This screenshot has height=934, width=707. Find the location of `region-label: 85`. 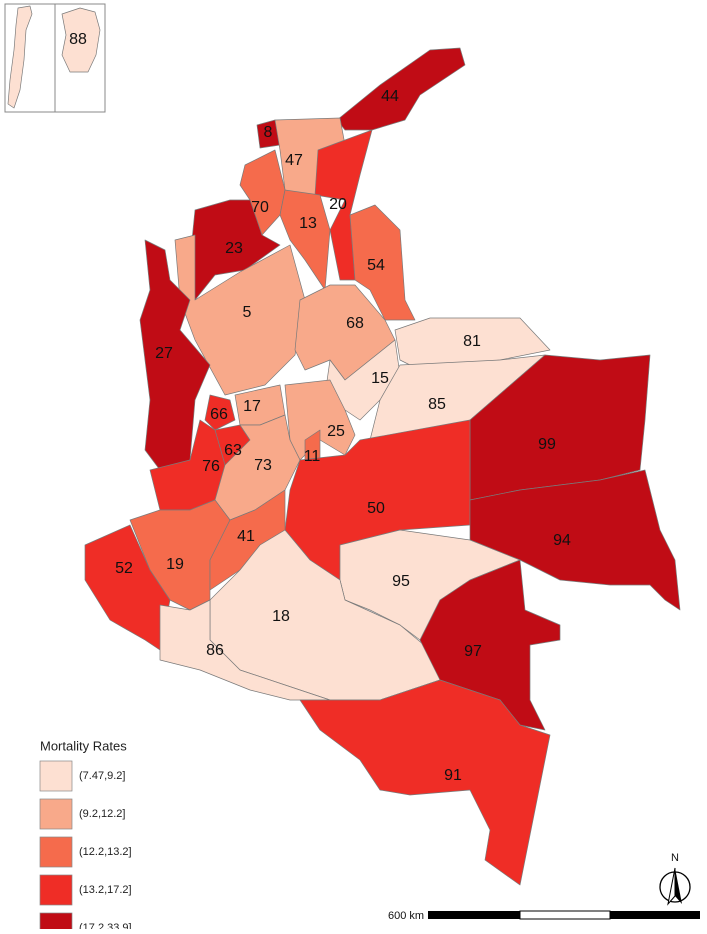

region-label: 85 is located at coordinates (437, 404).